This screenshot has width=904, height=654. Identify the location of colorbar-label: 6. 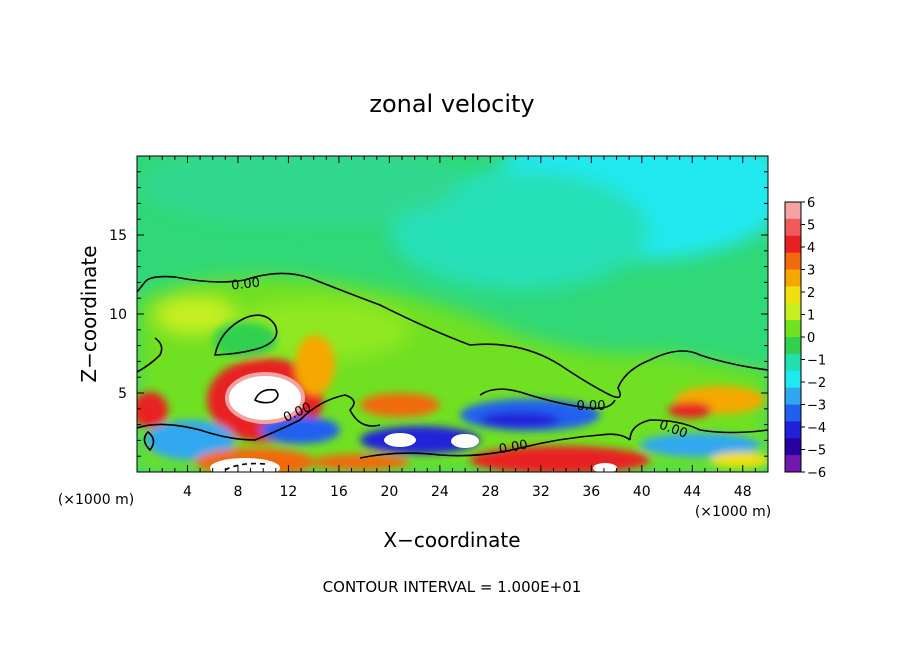
(811, 203).